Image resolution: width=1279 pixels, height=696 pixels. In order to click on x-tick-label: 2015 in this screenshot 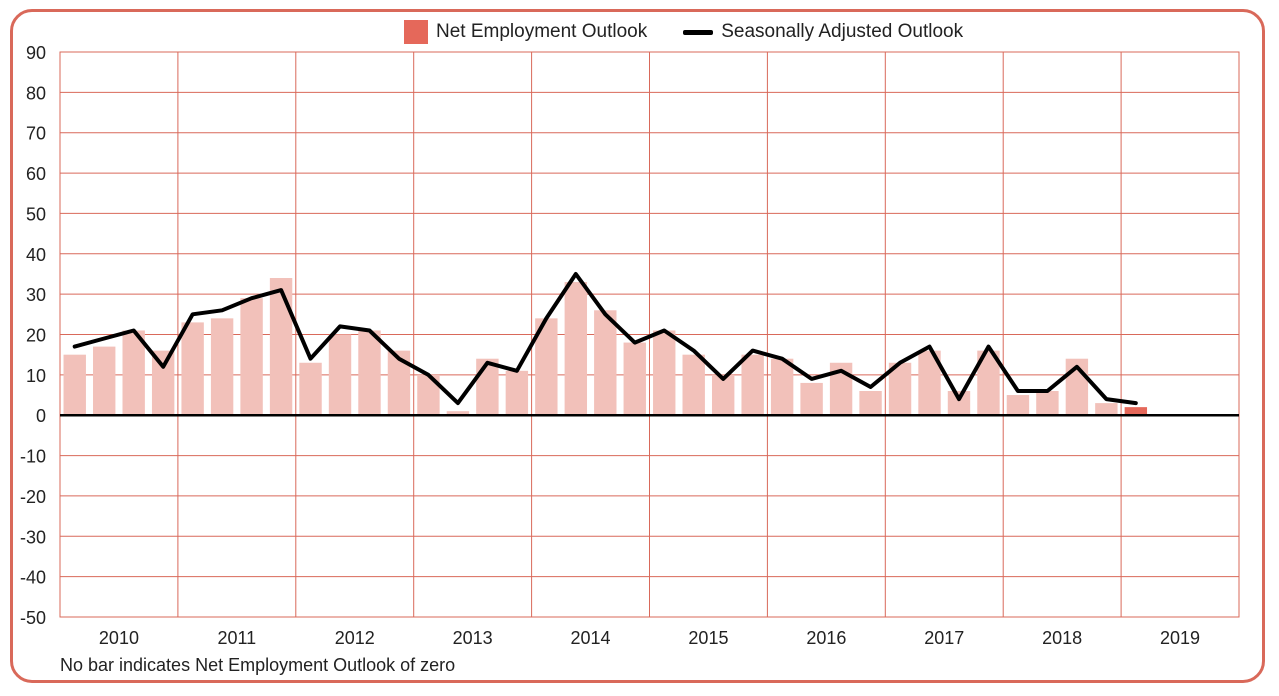, I will do `click(708, 638)`.